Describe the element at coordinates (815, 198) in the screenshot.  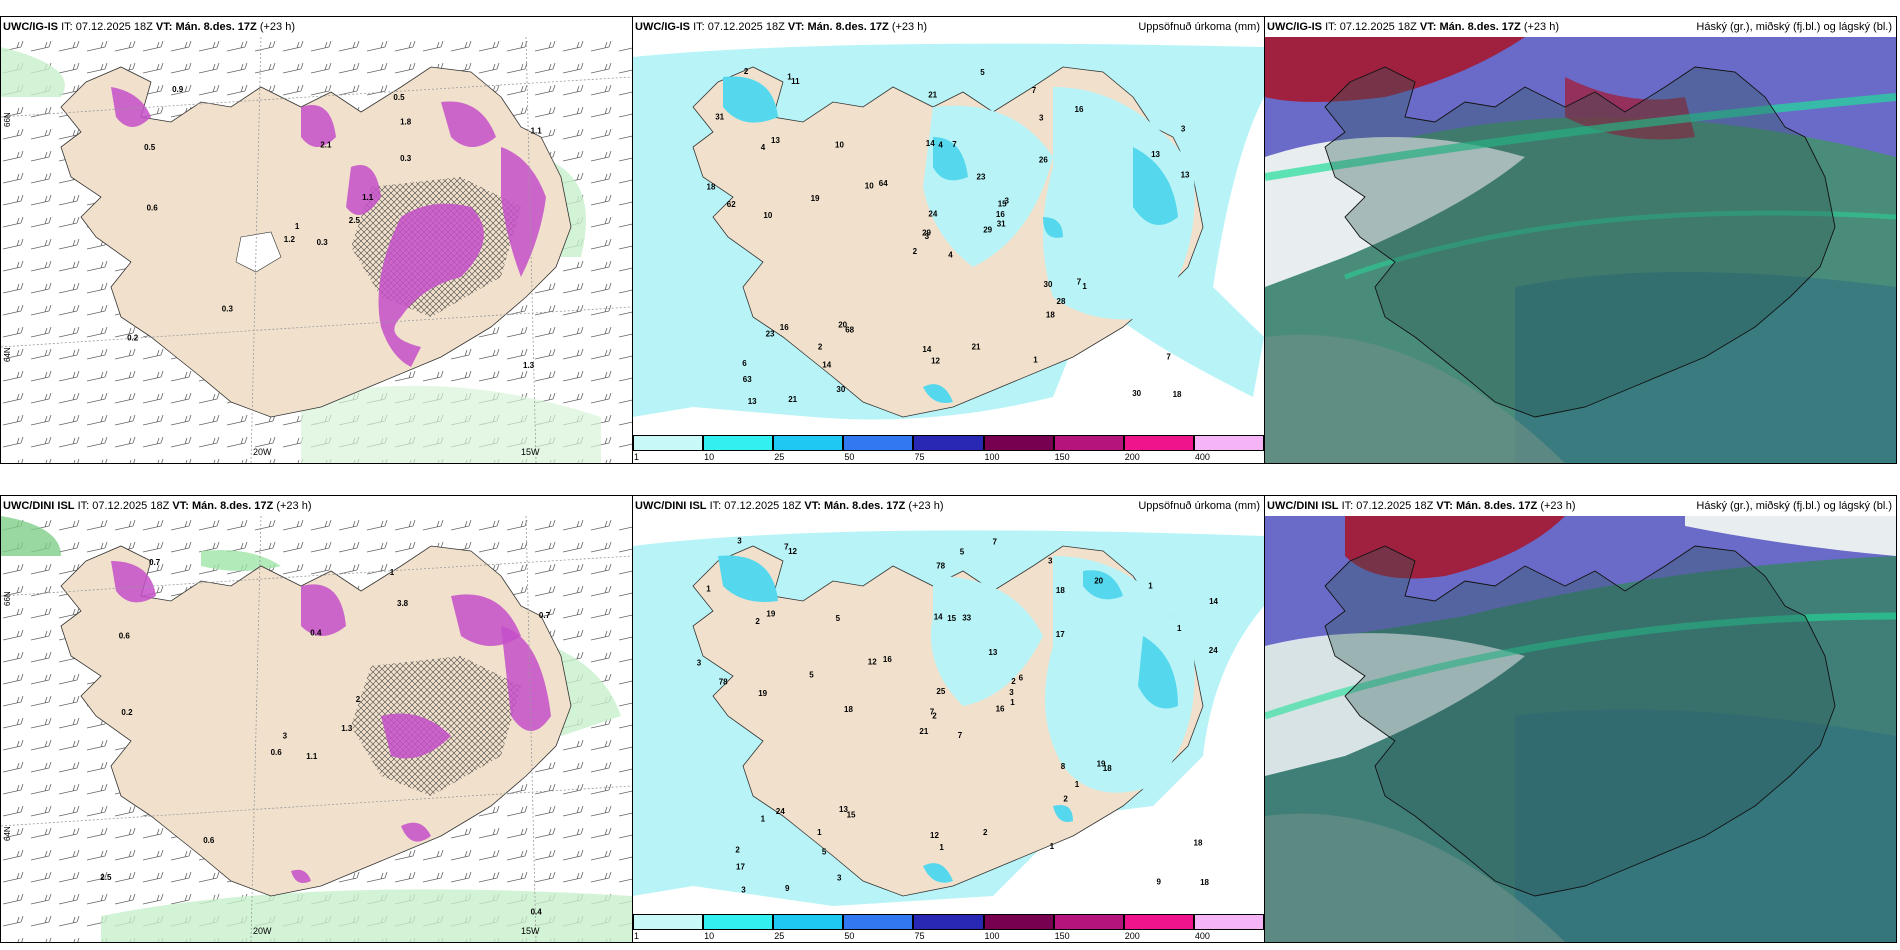
I see `value-label: 19` at that location.